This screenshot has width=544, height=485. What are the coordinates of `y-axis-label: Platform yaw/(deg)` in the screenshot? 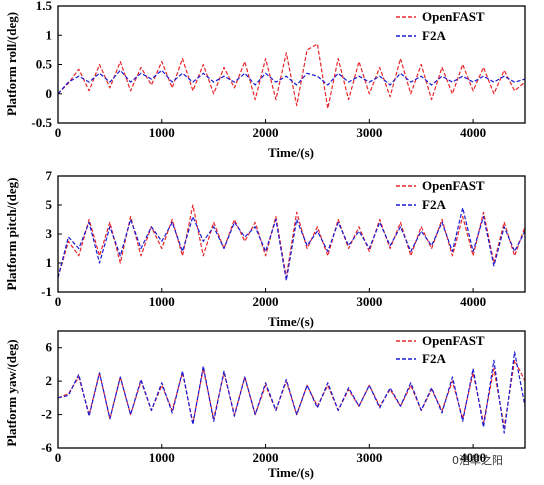 It's located at (11, 392).